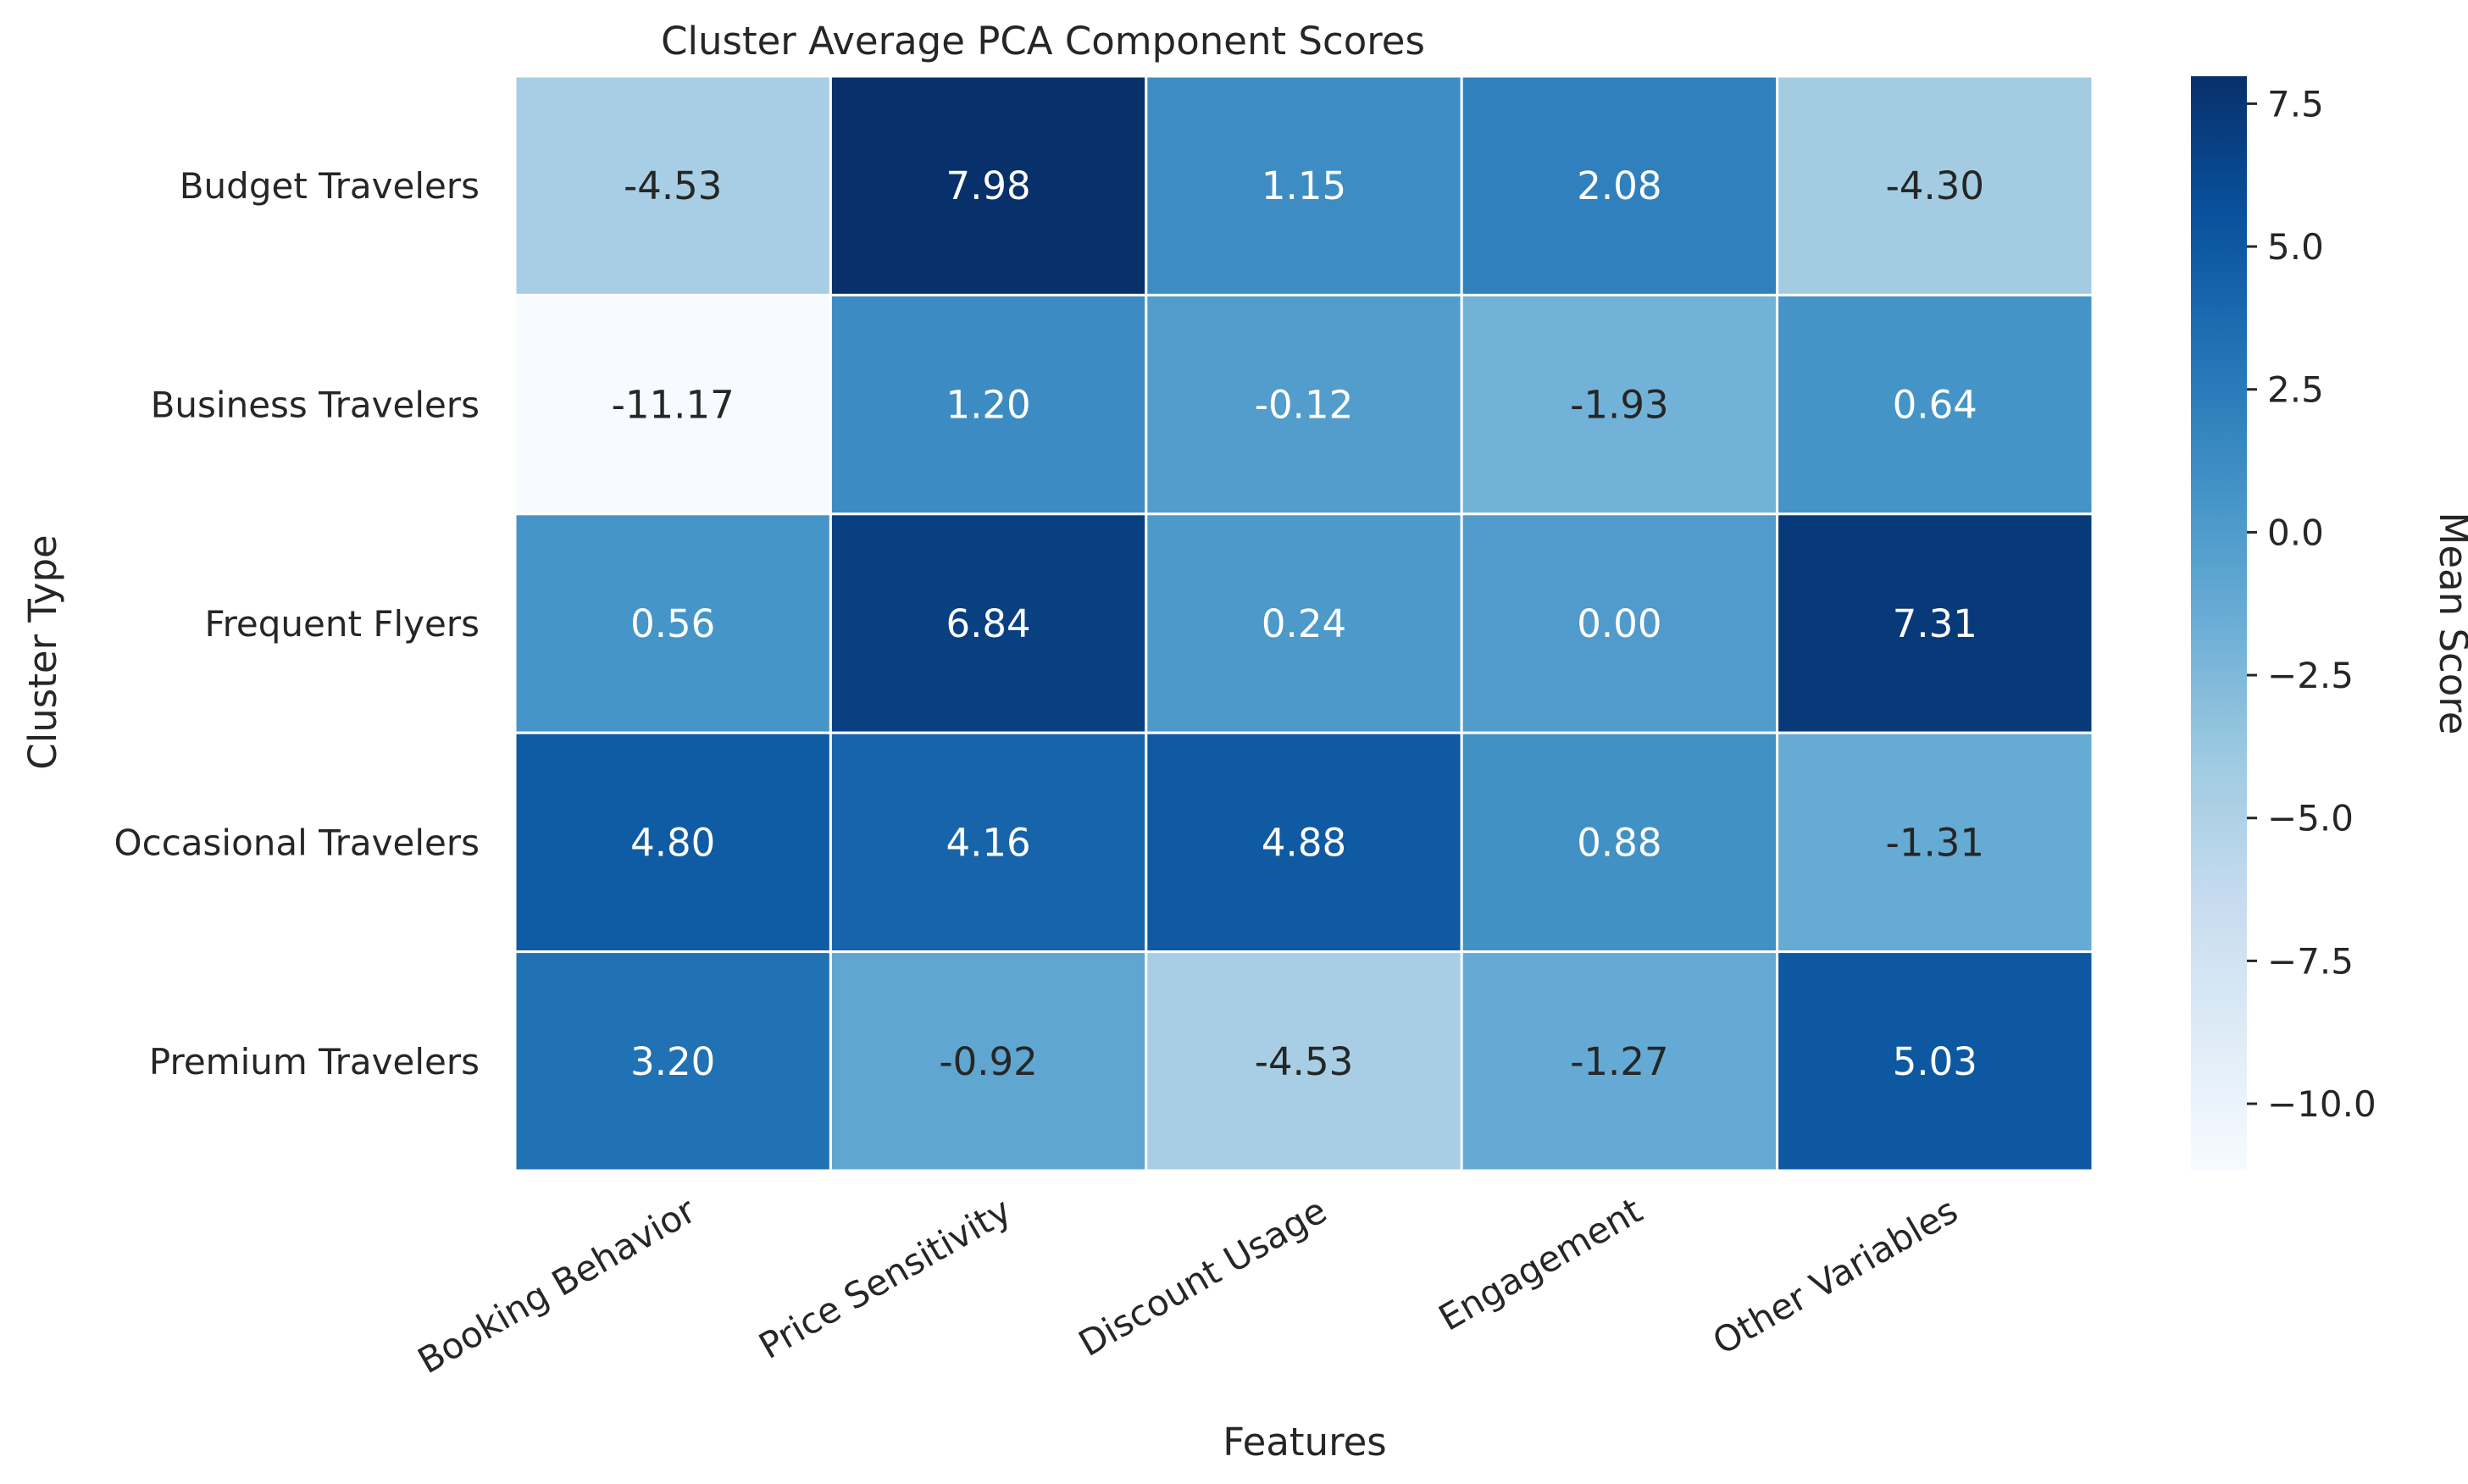 Image resolution: width=2468 pixels, height=1484 pixels. I want to click on y-axis-label: Cluster Type, so click(42, 651).